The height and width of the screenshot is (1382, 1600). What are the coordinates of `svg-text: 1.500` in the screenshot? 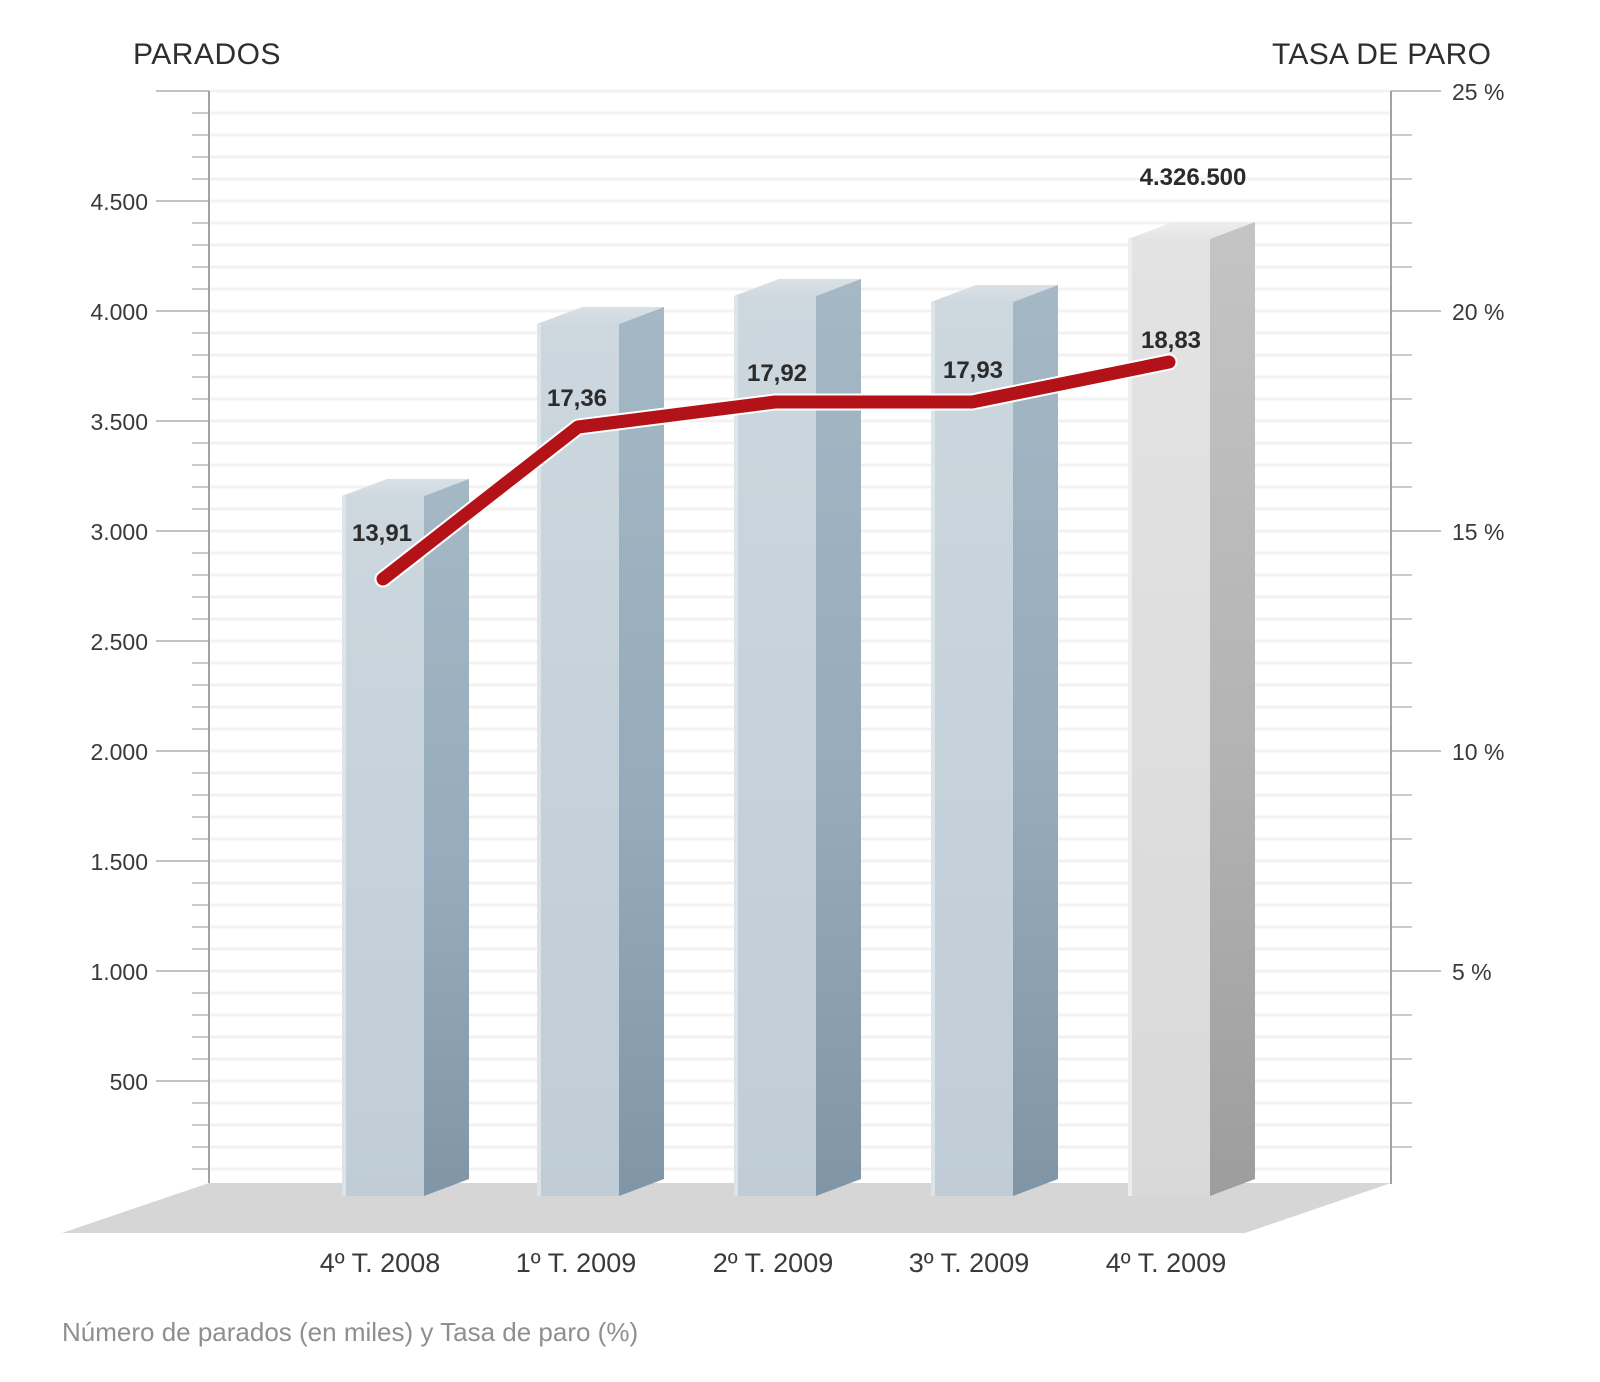 It's located at (119, 862).